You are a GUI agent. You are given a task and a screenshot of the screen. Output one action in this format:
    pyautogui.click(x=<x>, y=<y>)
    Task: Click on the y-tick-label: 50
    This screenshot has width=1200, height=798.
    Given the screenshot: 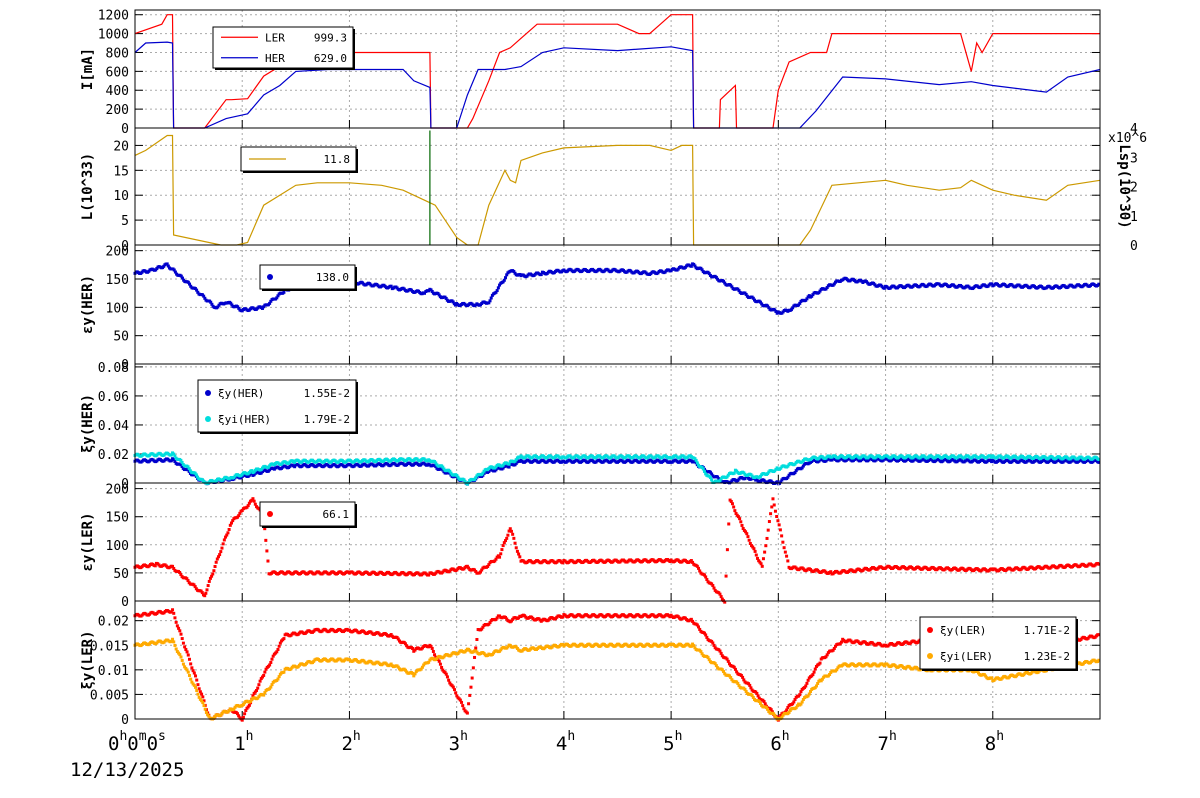 What is the action you would take?
    pyautogui.click(x=121, y=574)
    